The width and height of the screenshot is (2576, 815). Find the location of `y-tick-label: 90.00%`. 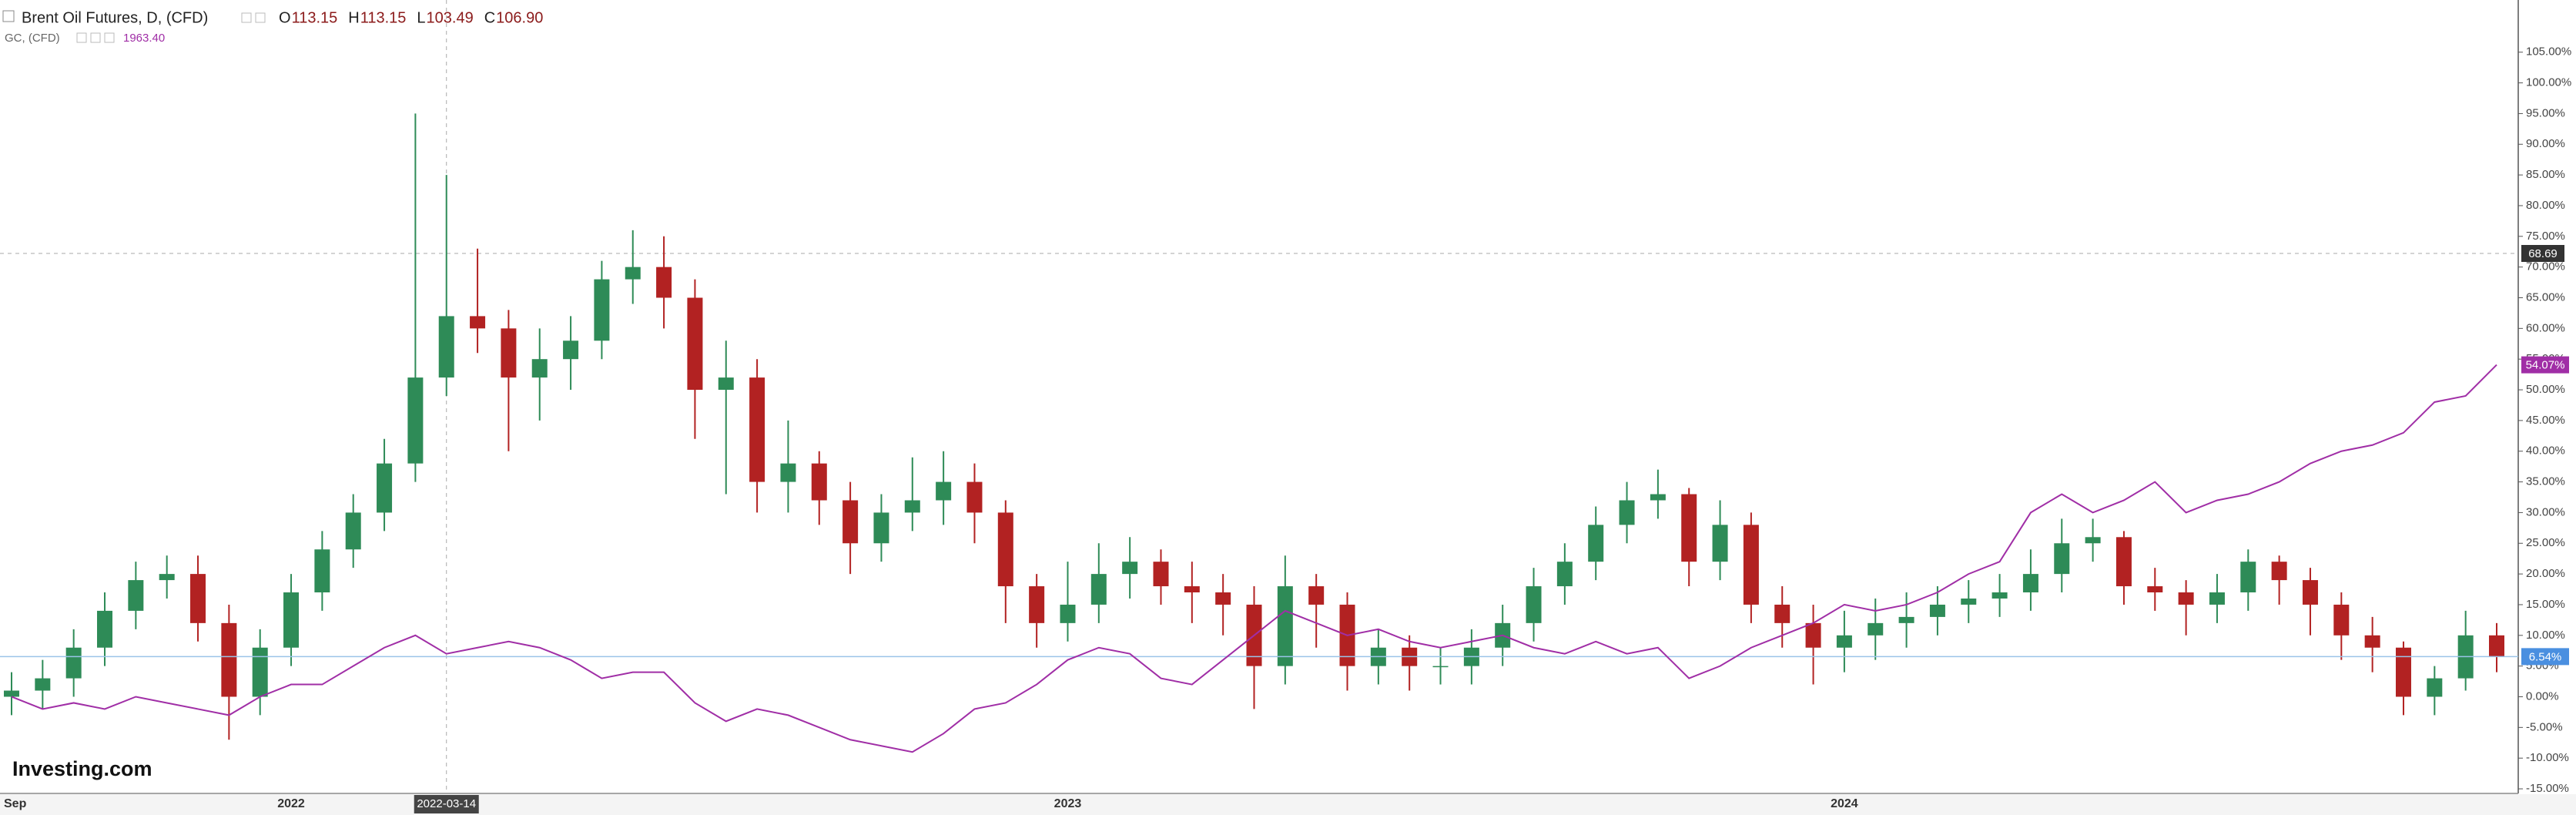

y-tick-label: 90.00% is located at coordinates (2545, 143).